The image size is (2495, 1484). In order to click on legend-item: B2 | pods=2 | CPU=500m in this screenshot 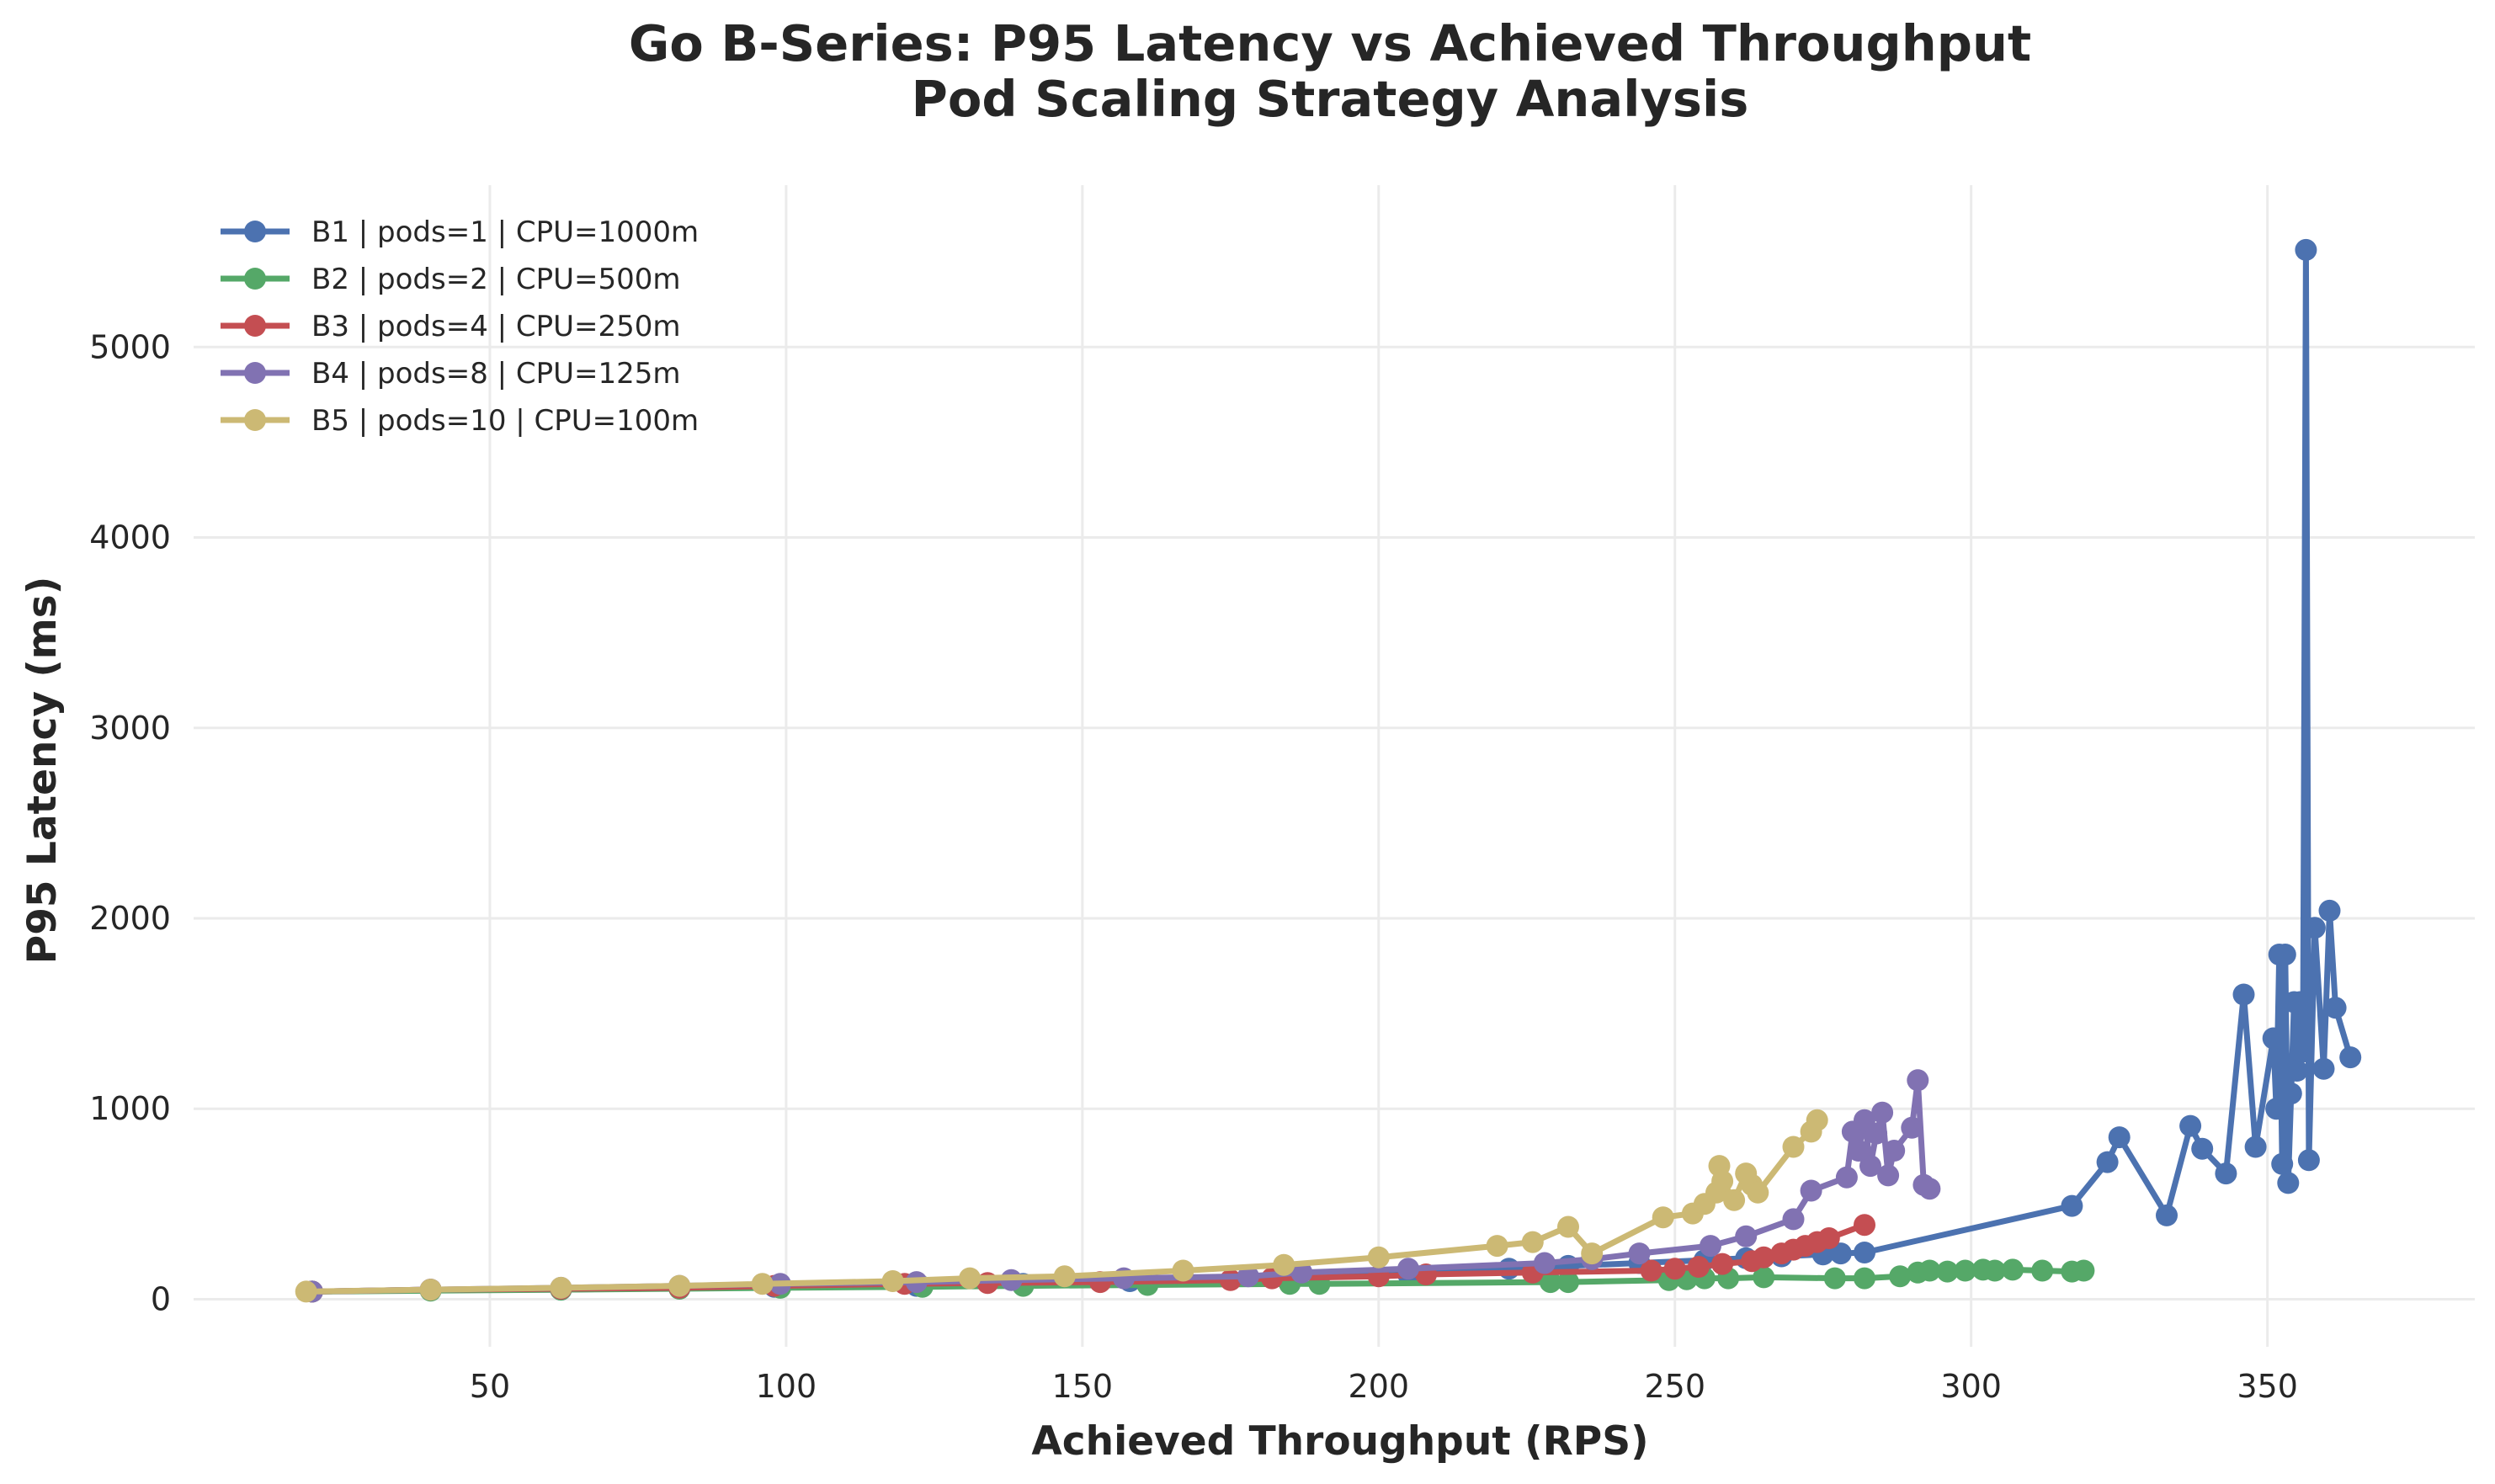, I will do `click(451, 279)`.